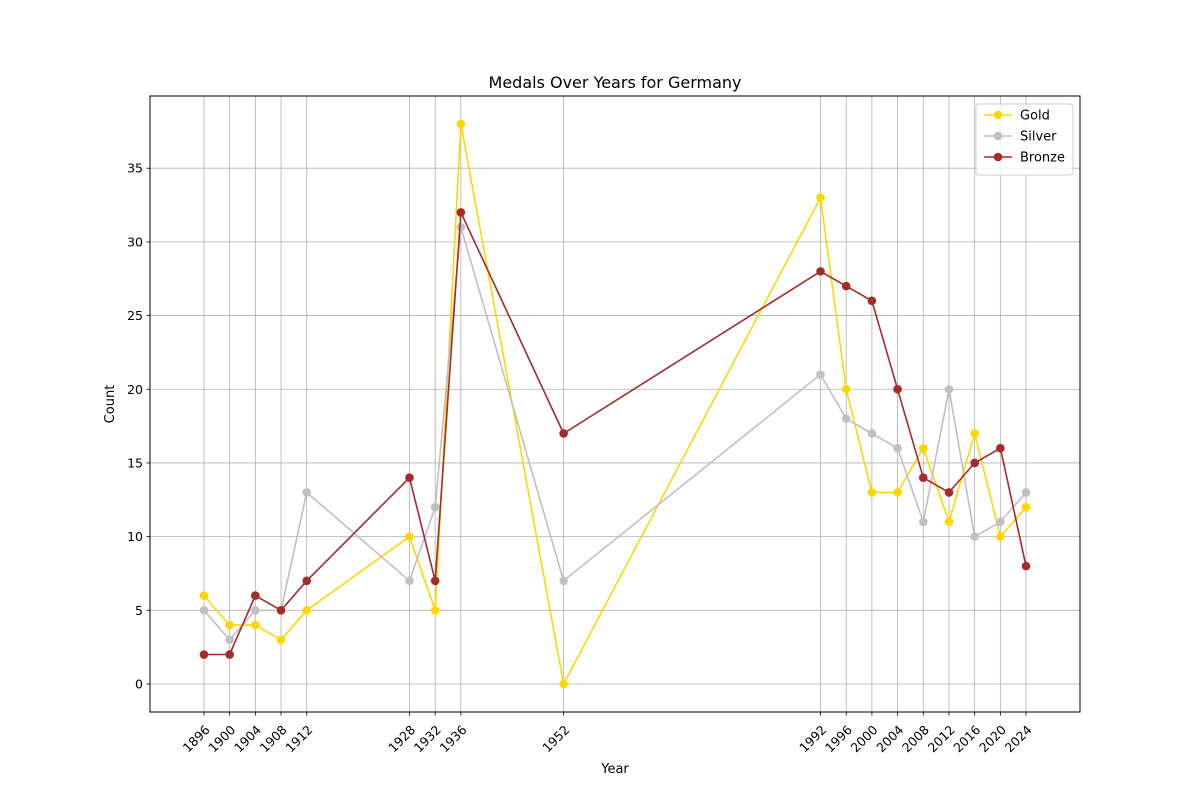 The width and height of the screenshot is (1200, 800). What do you see at coordinates (615, 82) in the screenshot?
I see `chart-title: Medals Over Years for Germany` at bounding box center [615, 82].